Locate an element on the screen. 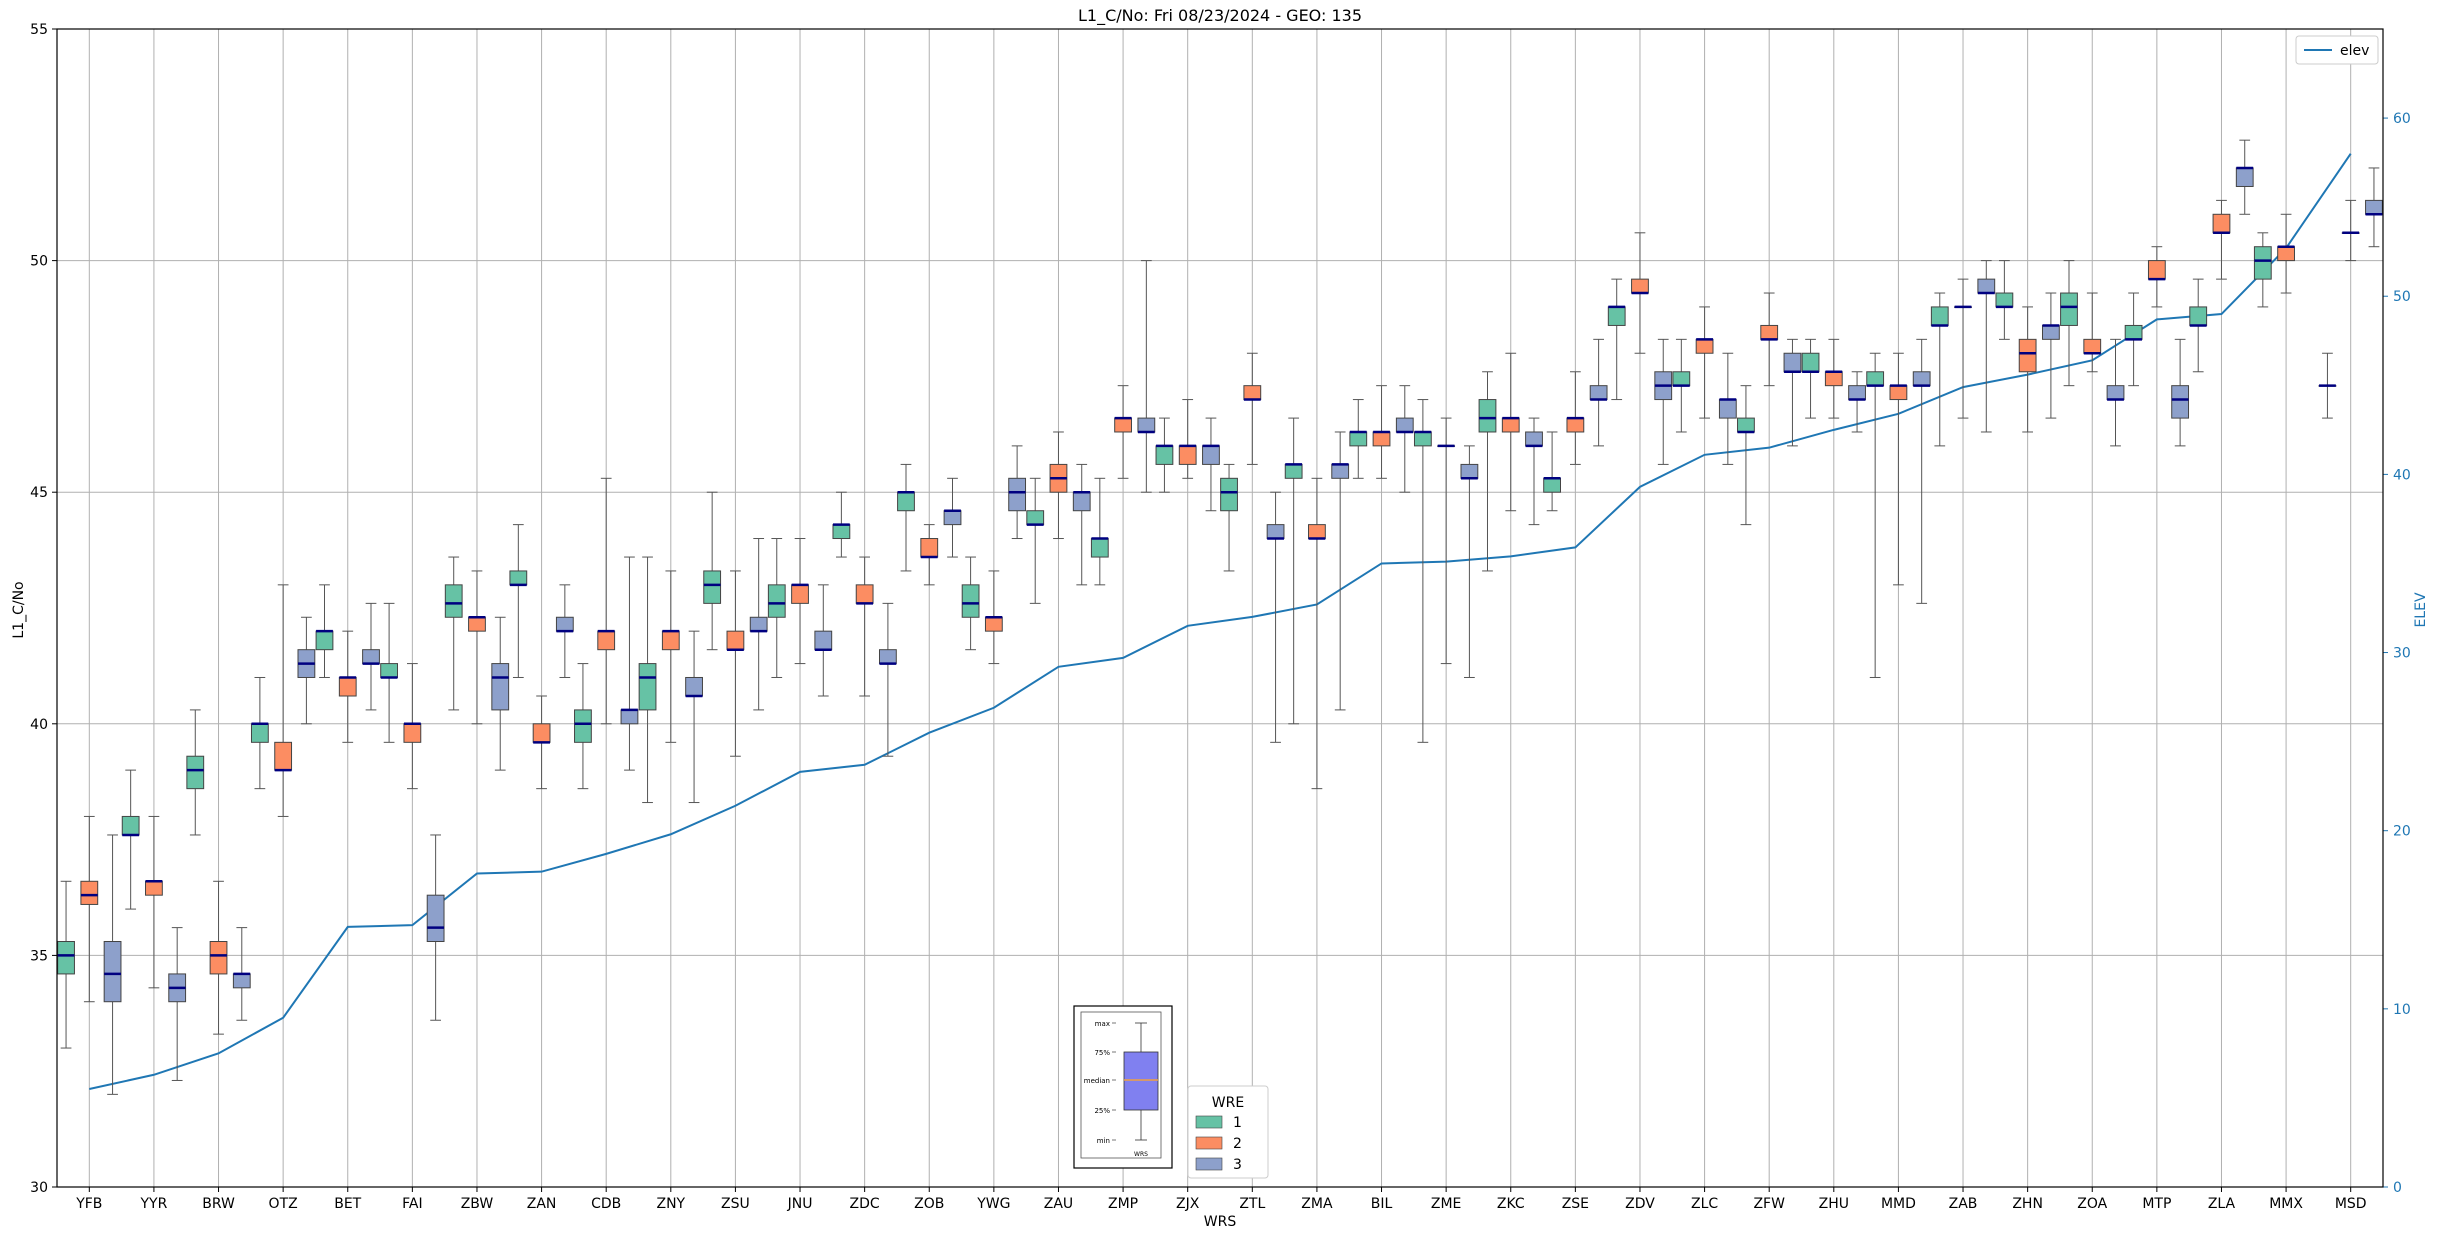 Image resolution: width=2439 pixels, height=1242 pixels. box-brw-wre1 is located at coordinates (195, 772).